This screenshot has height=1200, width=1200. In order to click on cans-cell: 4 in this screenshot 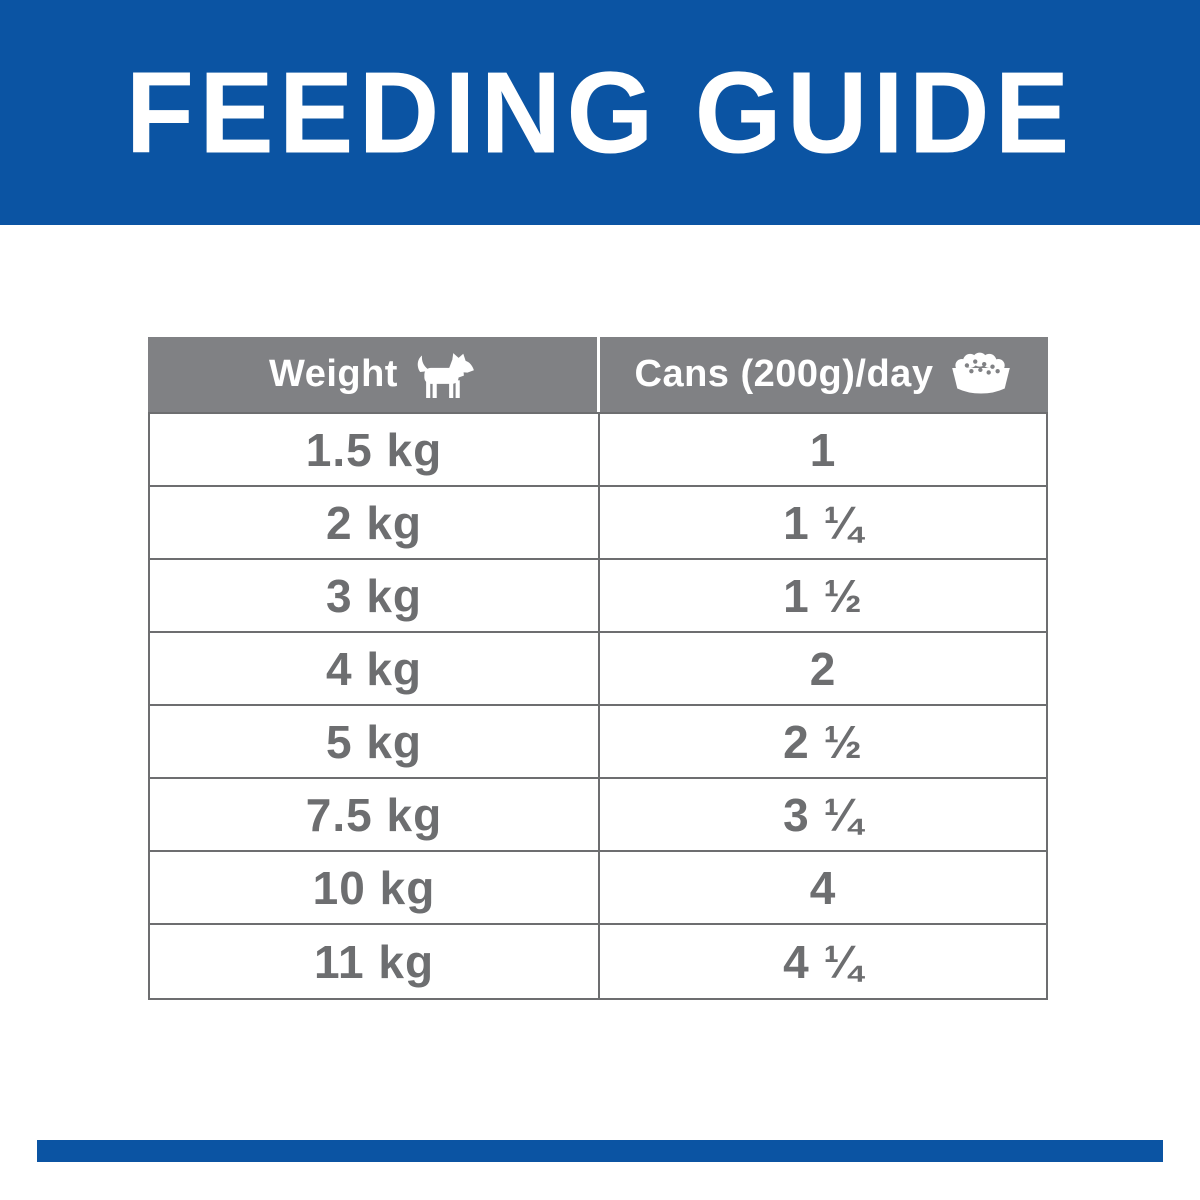, I will do `click(823, 887)`.